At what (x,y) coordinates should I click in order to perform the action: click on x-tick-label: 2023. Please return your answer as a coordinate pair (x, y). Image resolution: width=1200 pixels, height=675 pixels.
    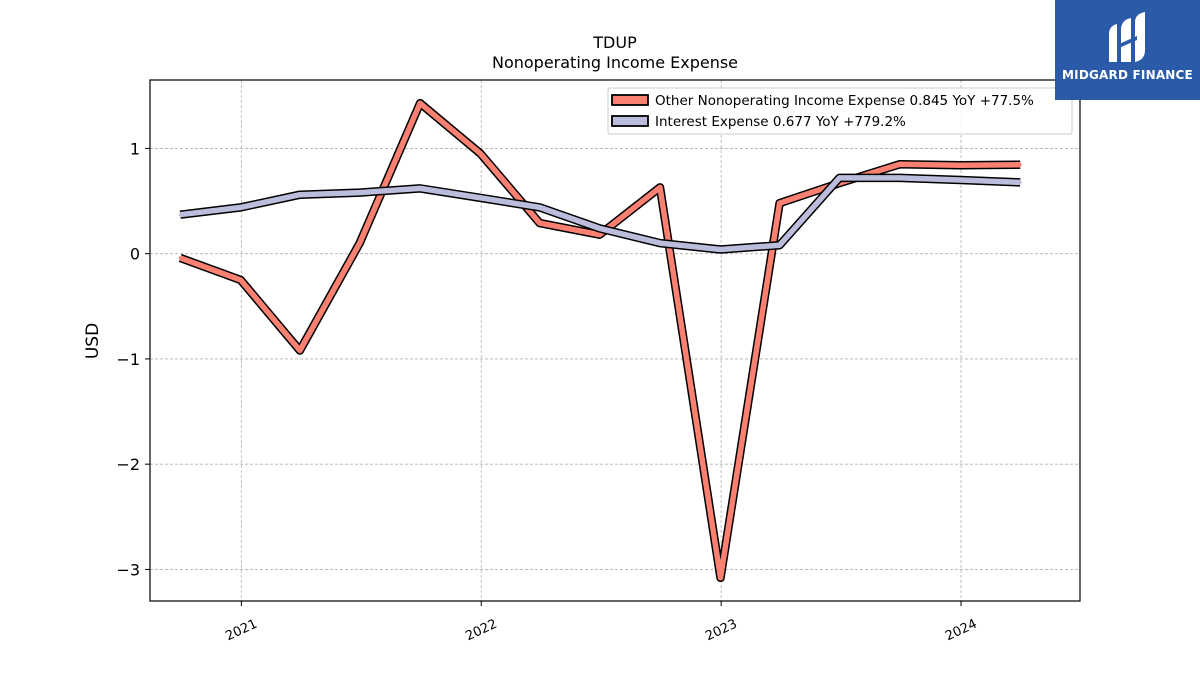
    Looking at the image, I should click on (721, 631).